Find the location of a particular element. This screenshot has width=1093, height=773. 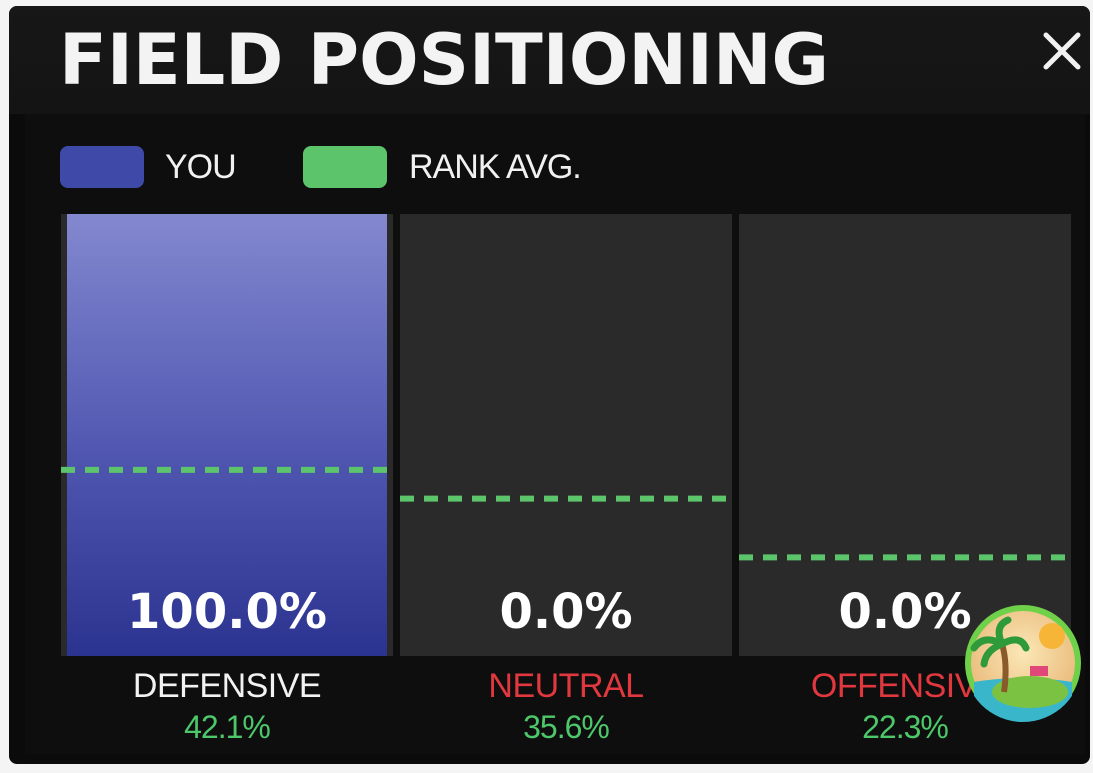

category-label-defensive: DEFENSIVE is located at coordinates (227, 686).